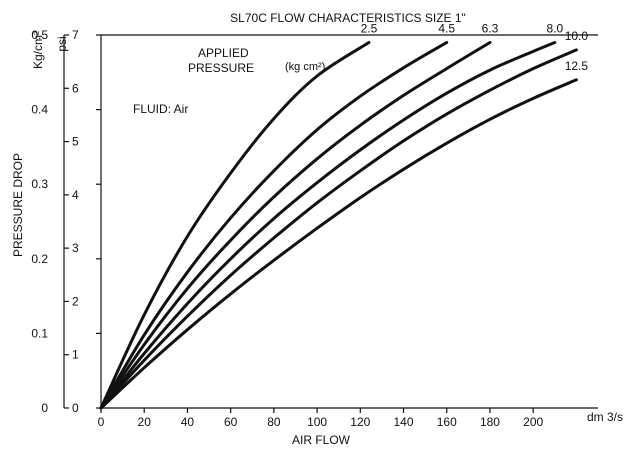 This screenshot has width=634, height=451. What do you see at coordinates (533, 422) in the screenshot?
I see `x-tick-label: 200` at bounding box center [533, 422].